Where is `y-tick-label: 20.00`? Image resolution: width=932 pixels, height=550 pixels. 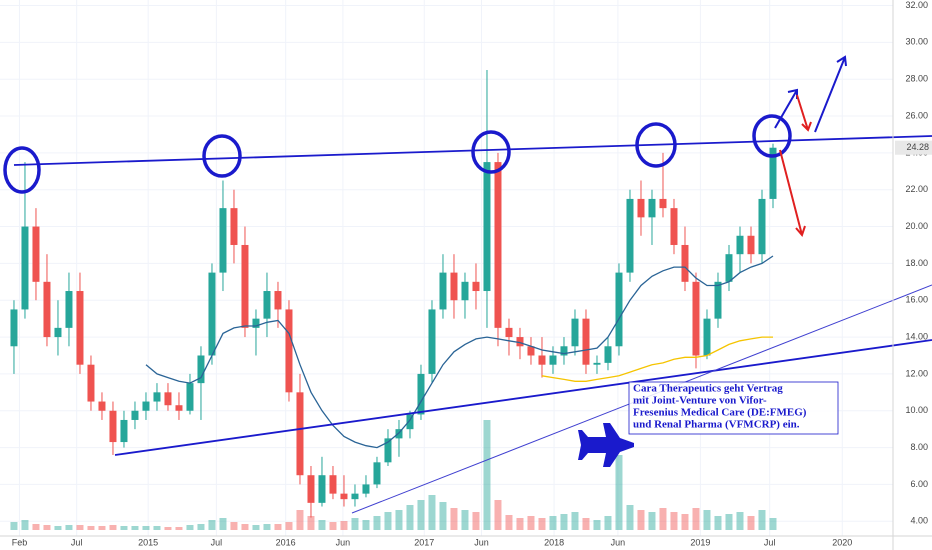
y-tick-label: 20.00 is located at coordinates (916, 226).